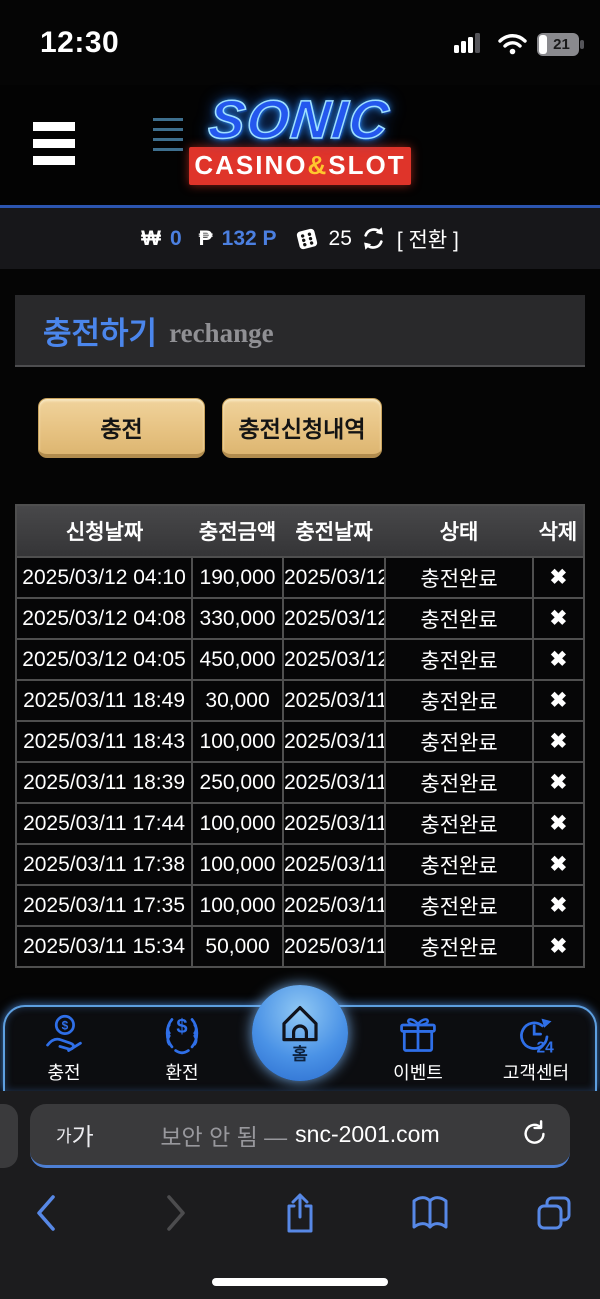 Image resolution: width=600 pixels, height=1299 pixels. Describe the element at coordinates (561, 44) in the screenshot. I see `battery-percent: 21` at that location.